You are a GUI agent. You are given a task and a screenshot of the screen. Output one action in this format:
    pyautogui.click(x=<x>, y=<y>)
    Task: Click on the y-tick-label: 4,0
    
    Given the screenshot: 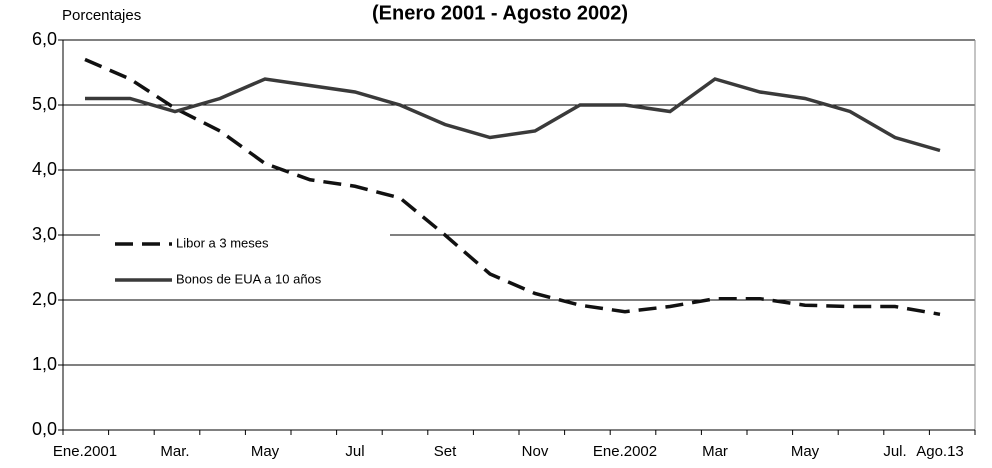 What is the action you would take?
    pyautogui.click(x=44, y=169)
    